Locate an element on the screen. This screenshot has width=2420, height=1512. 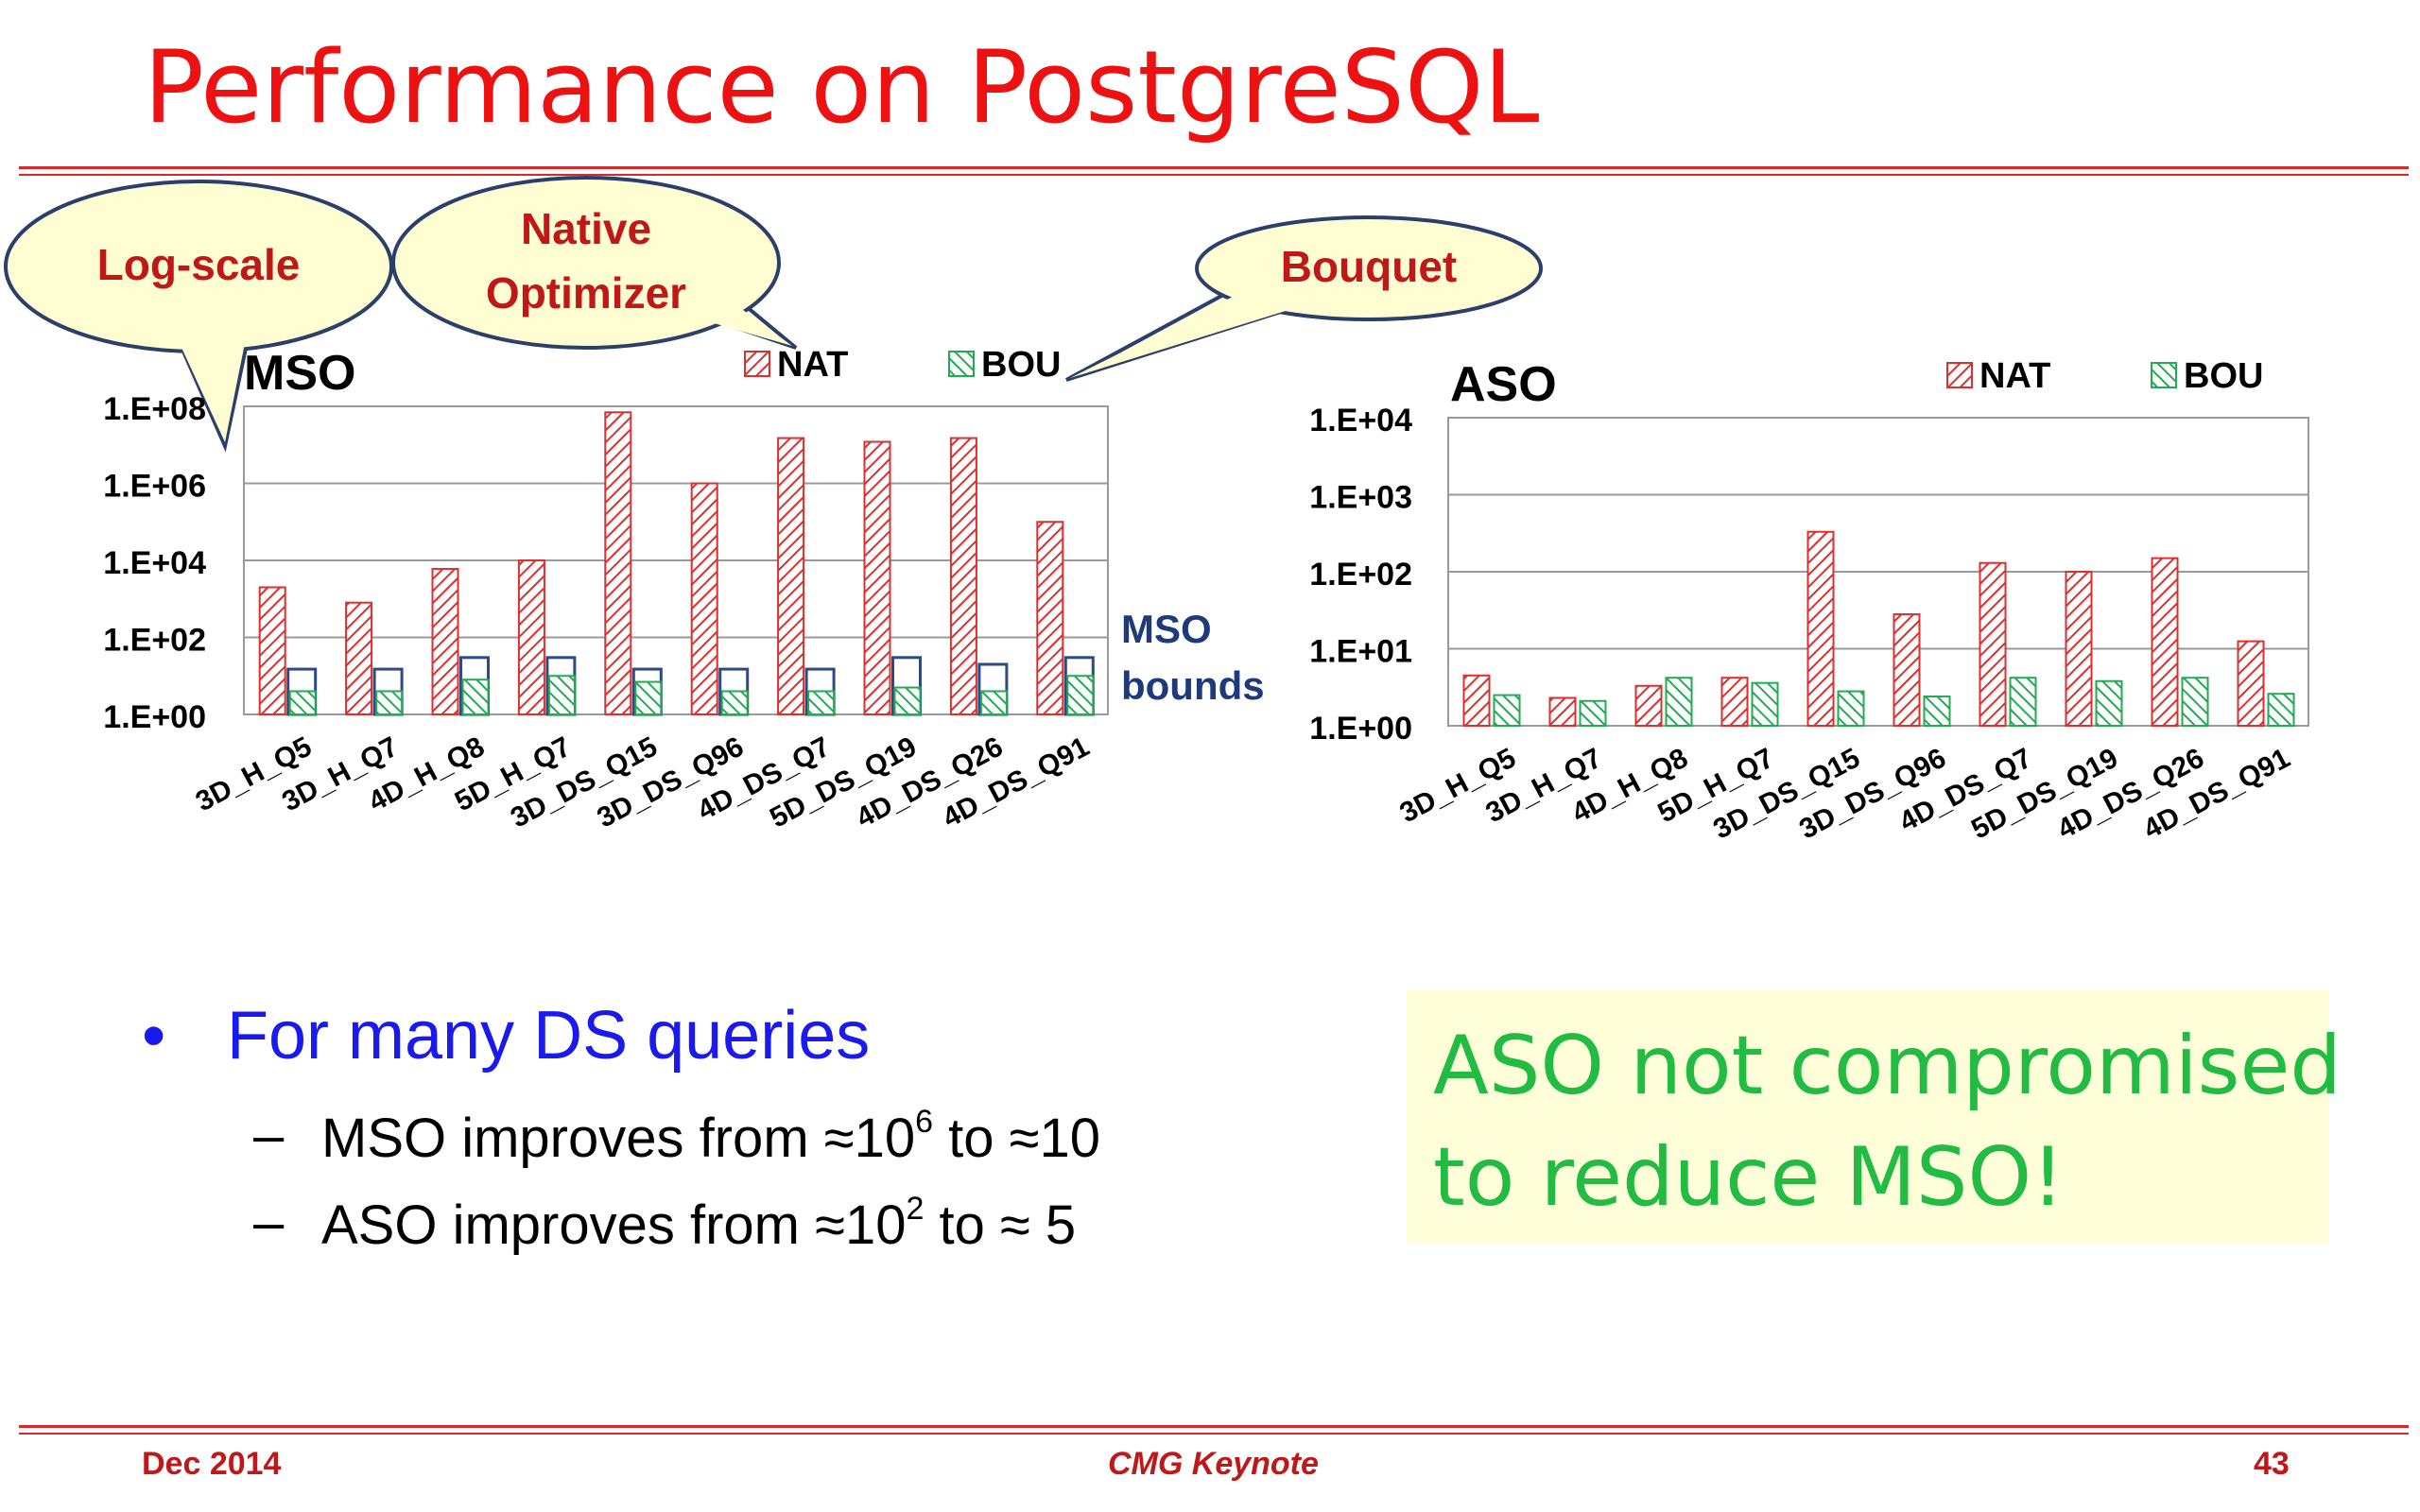
bullet-sub-2-pre: ASO improves from ≈10 is located at coordinates (614, 1225).